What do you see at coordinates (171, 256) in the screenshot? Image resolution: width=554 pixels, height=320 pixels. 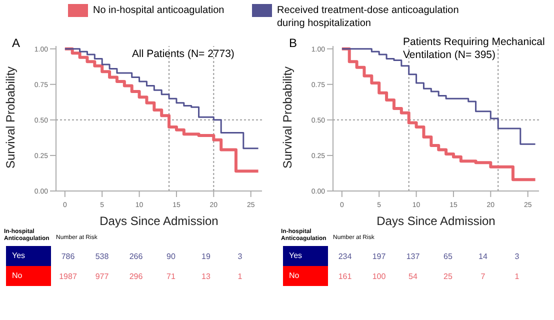 I see `text: 90` at bounding box center [171, 256].